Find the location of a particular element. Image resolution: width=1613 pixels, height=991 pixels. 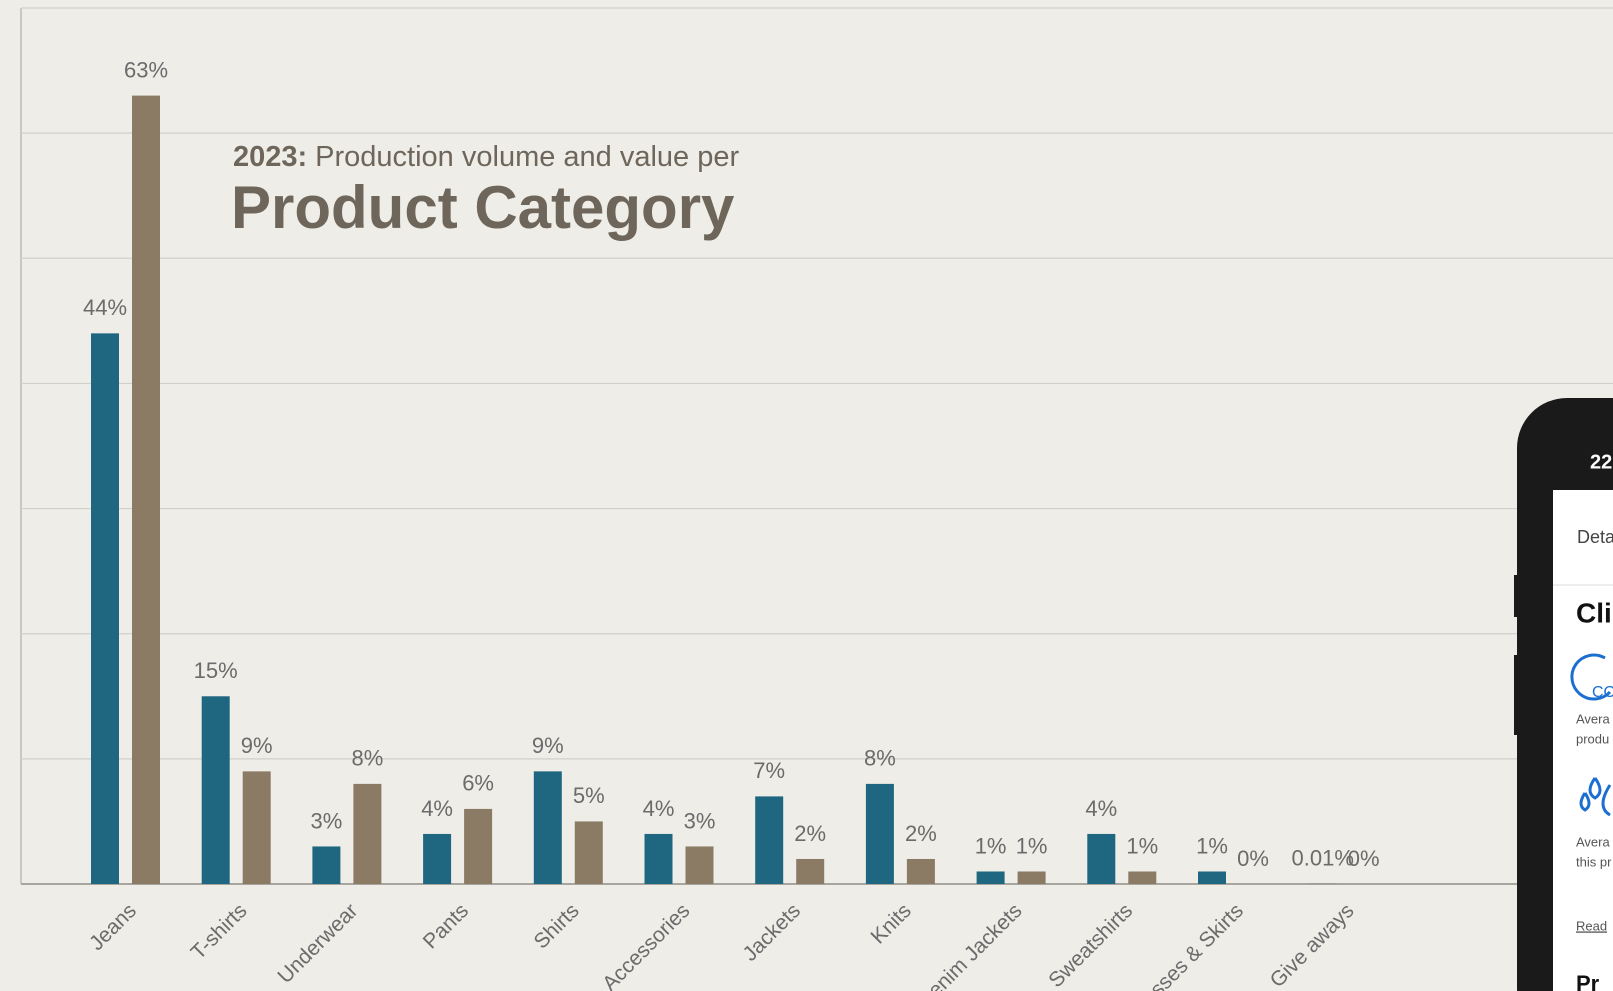

chart-title: Product Category is located at coordinates (483, 207).